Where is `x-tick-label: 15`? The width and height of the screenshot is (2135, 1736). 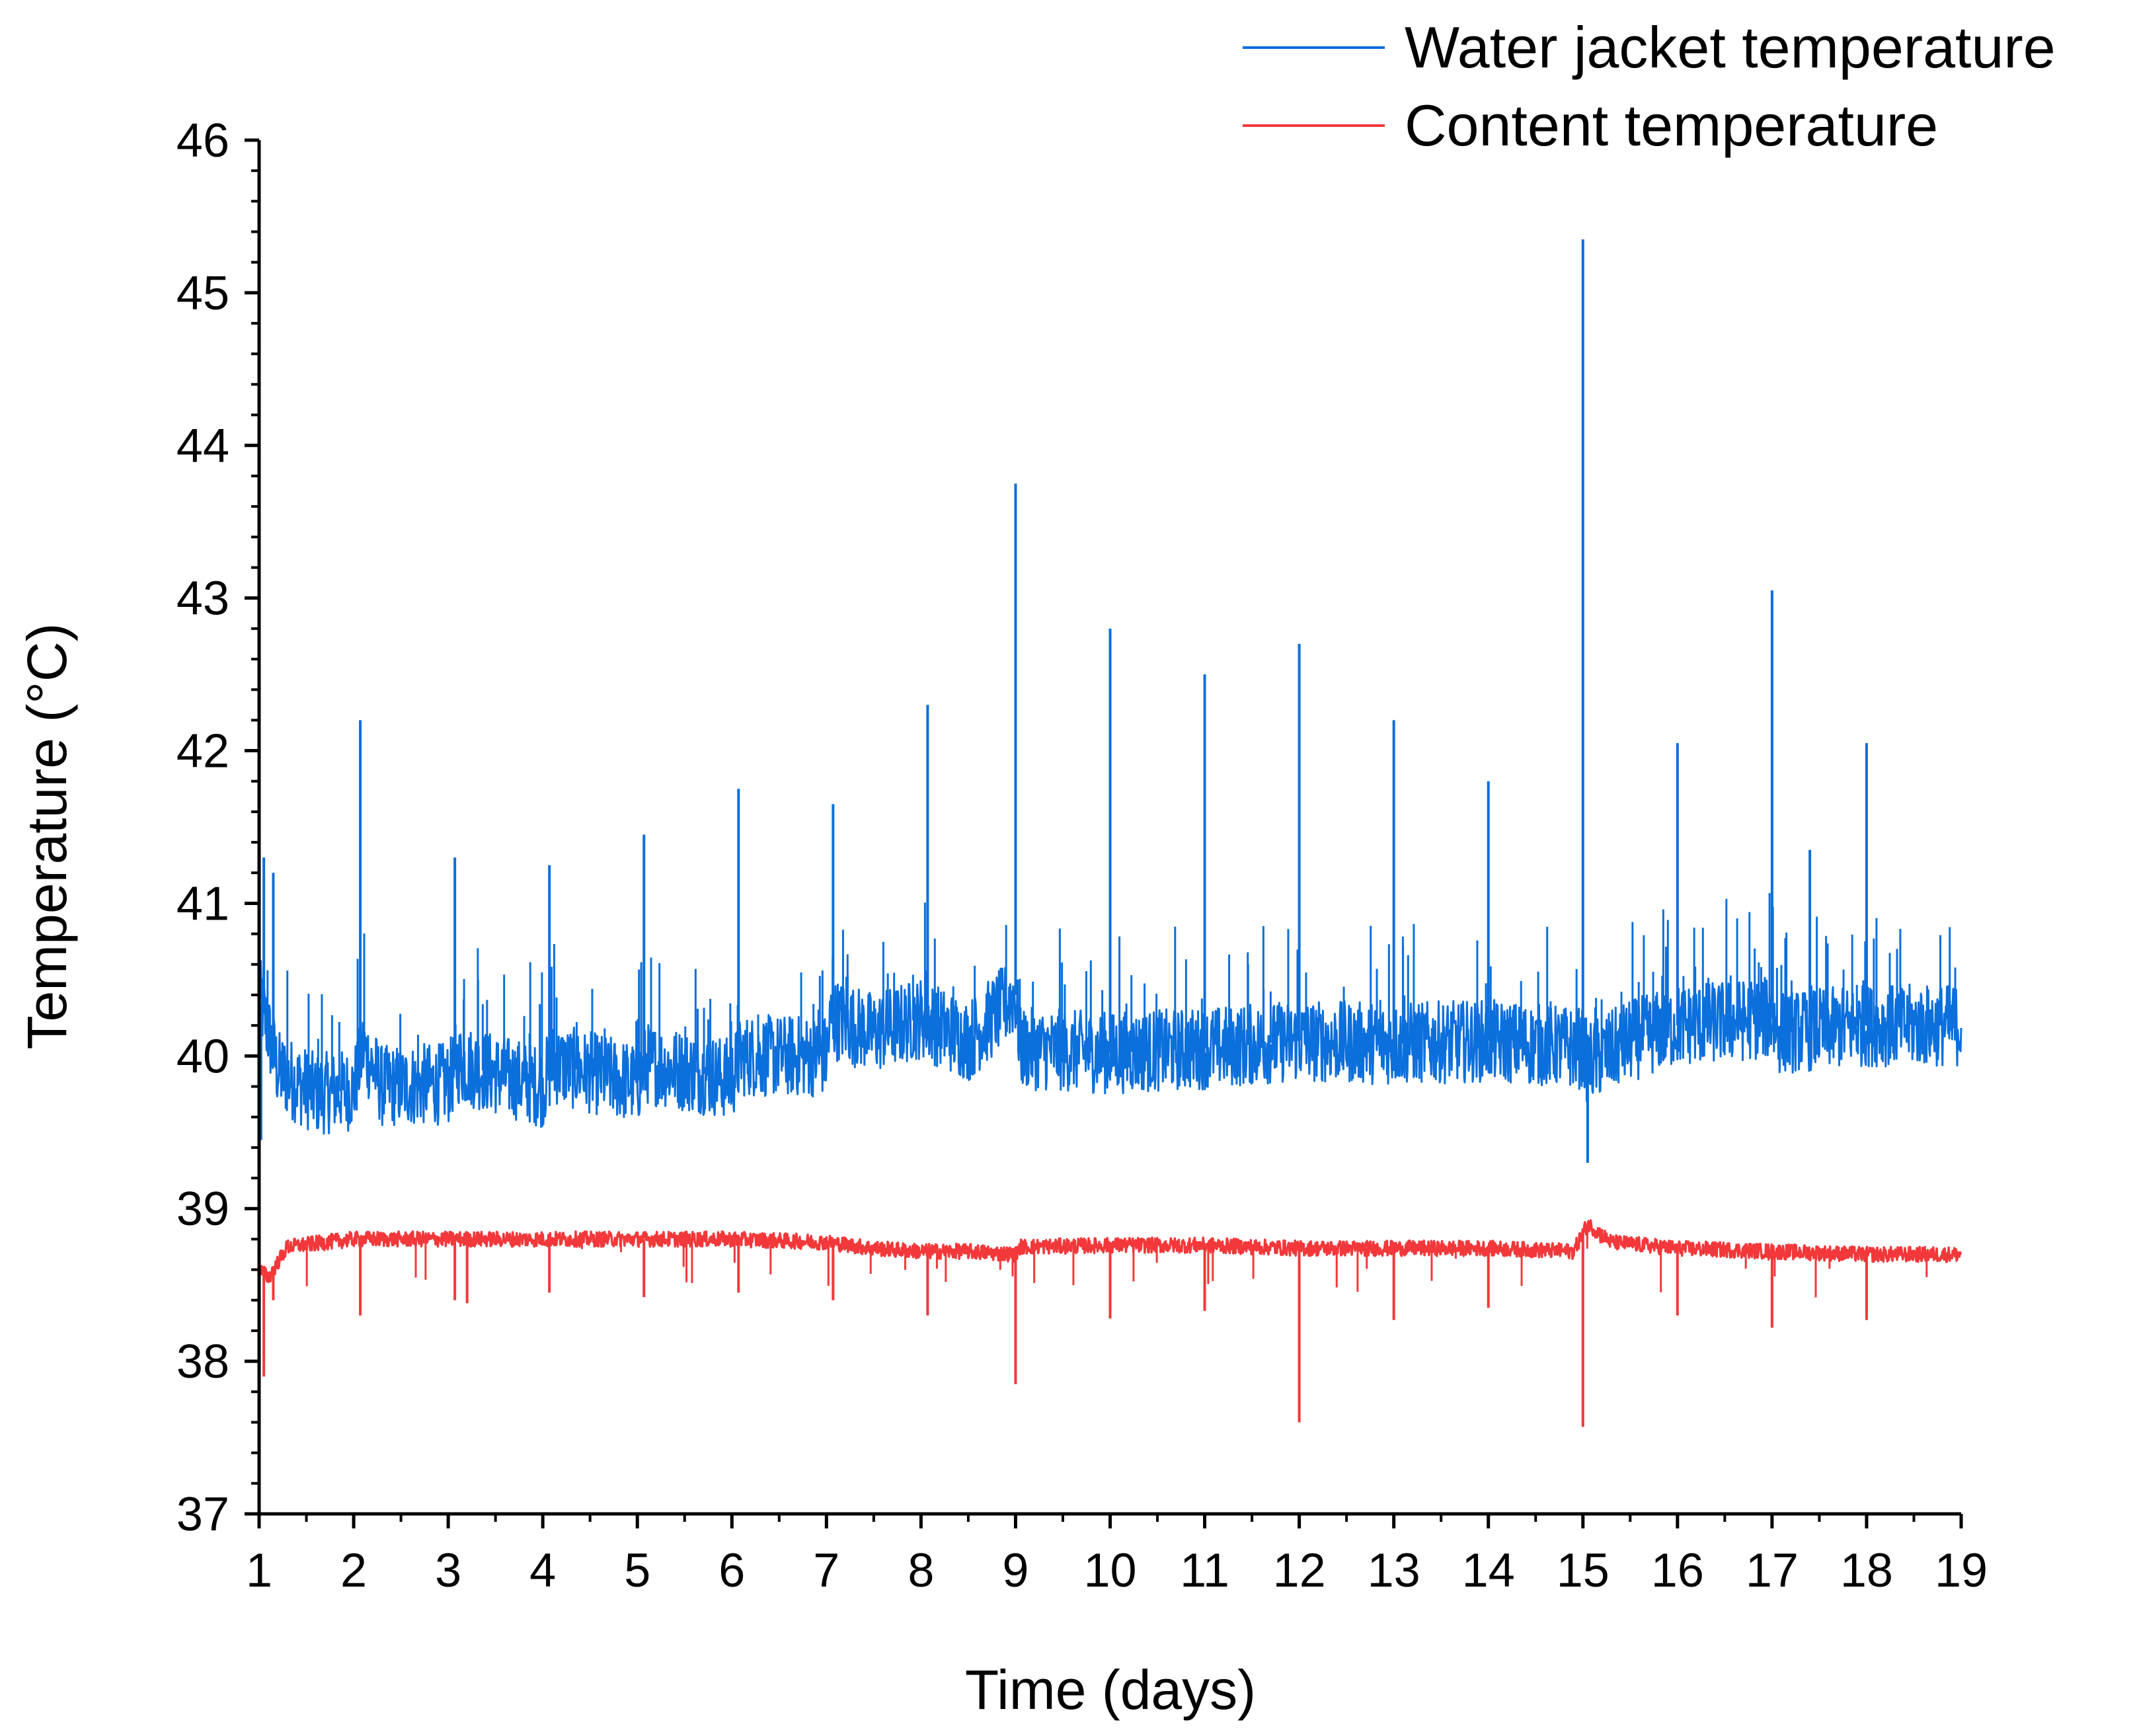 x-tick-label: 15 is located at coordinates (1583, 1571).